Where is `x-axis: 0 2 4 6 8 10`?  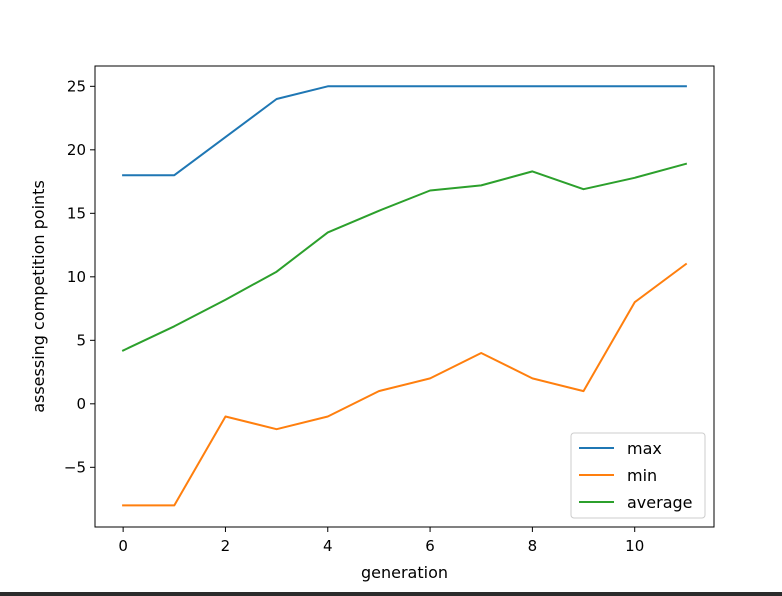 x-axis: 0 2 4 6 8 10 is located at coordinates (381, 541).